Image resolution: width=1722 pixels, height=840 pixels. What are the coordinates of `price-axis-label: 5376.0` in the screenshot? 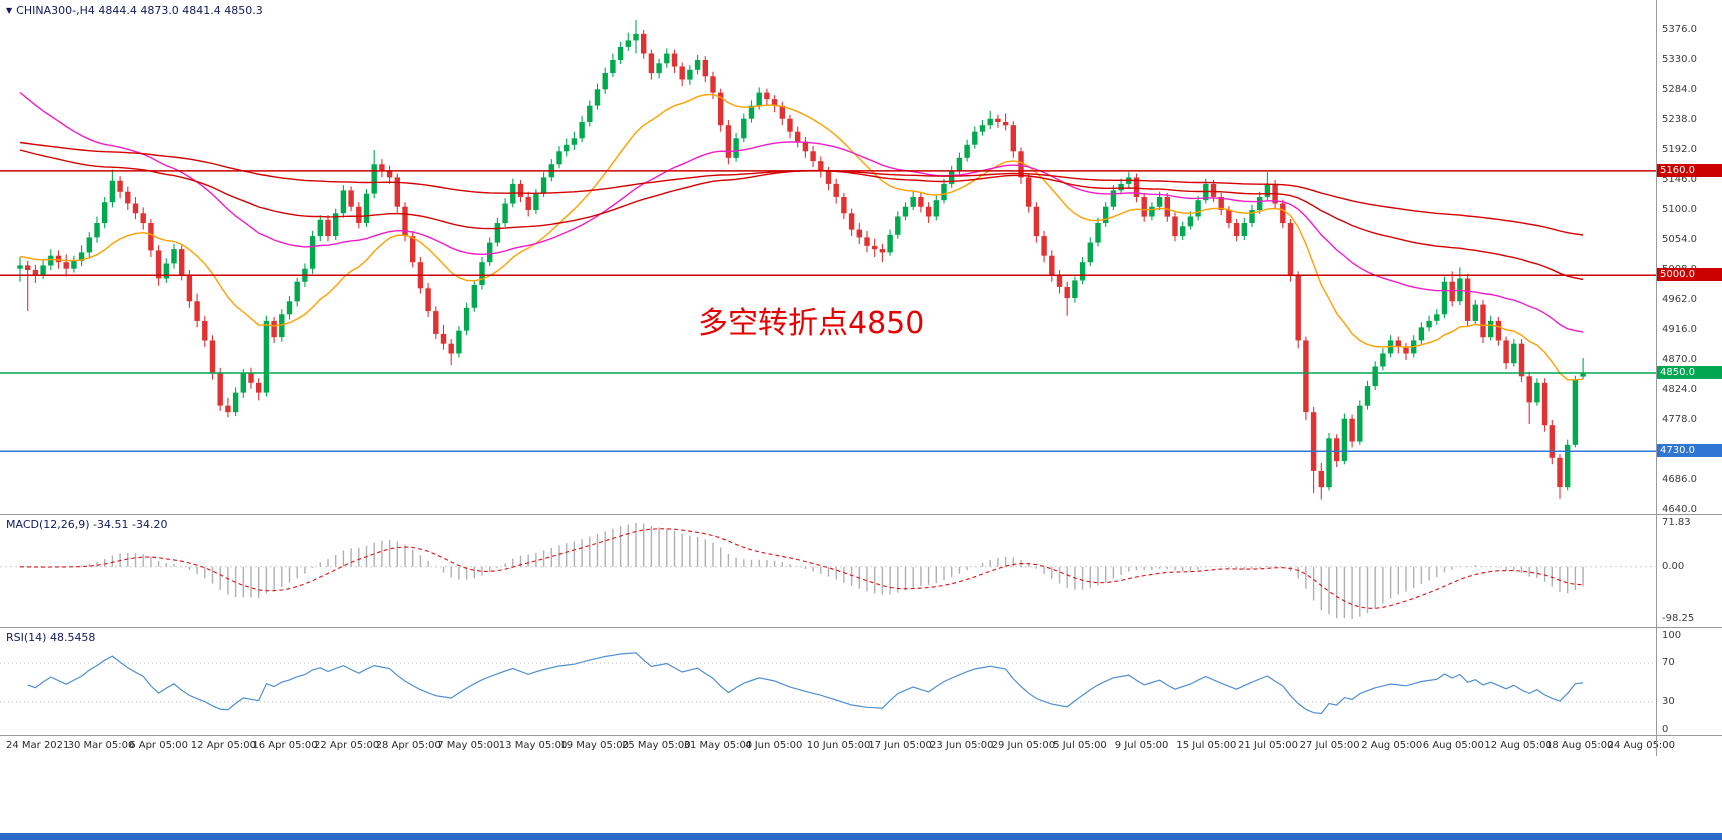 It's located at (1679, 29).